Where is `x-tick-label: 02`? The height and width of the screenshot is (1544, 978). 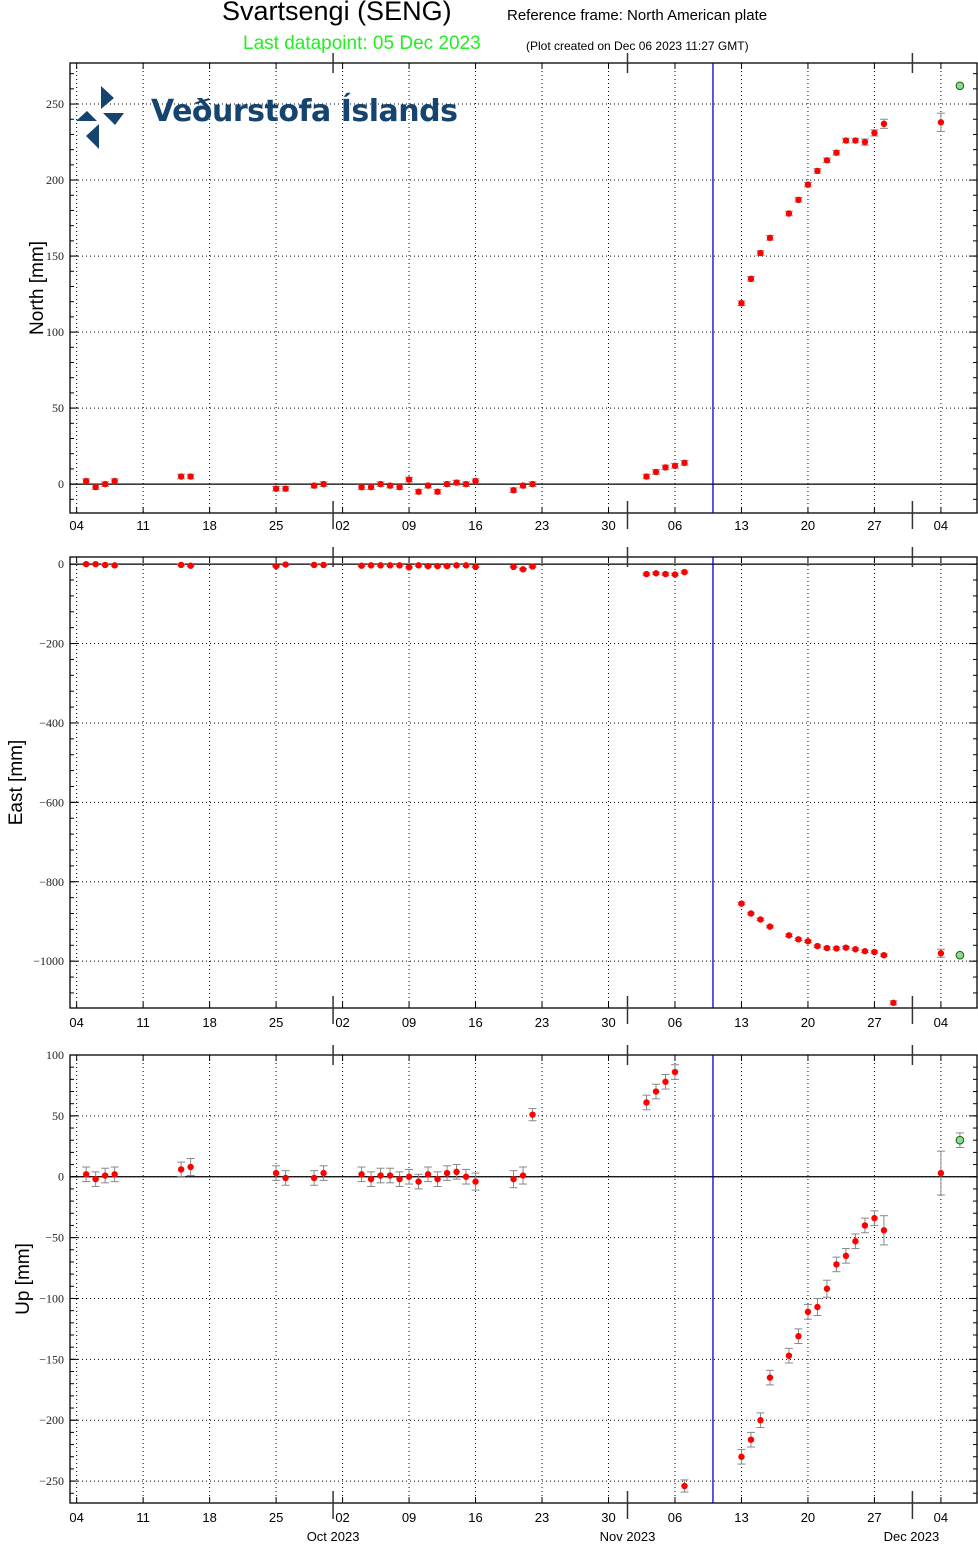
x-tick-label: 02 is located at coordinates (342, 1022).